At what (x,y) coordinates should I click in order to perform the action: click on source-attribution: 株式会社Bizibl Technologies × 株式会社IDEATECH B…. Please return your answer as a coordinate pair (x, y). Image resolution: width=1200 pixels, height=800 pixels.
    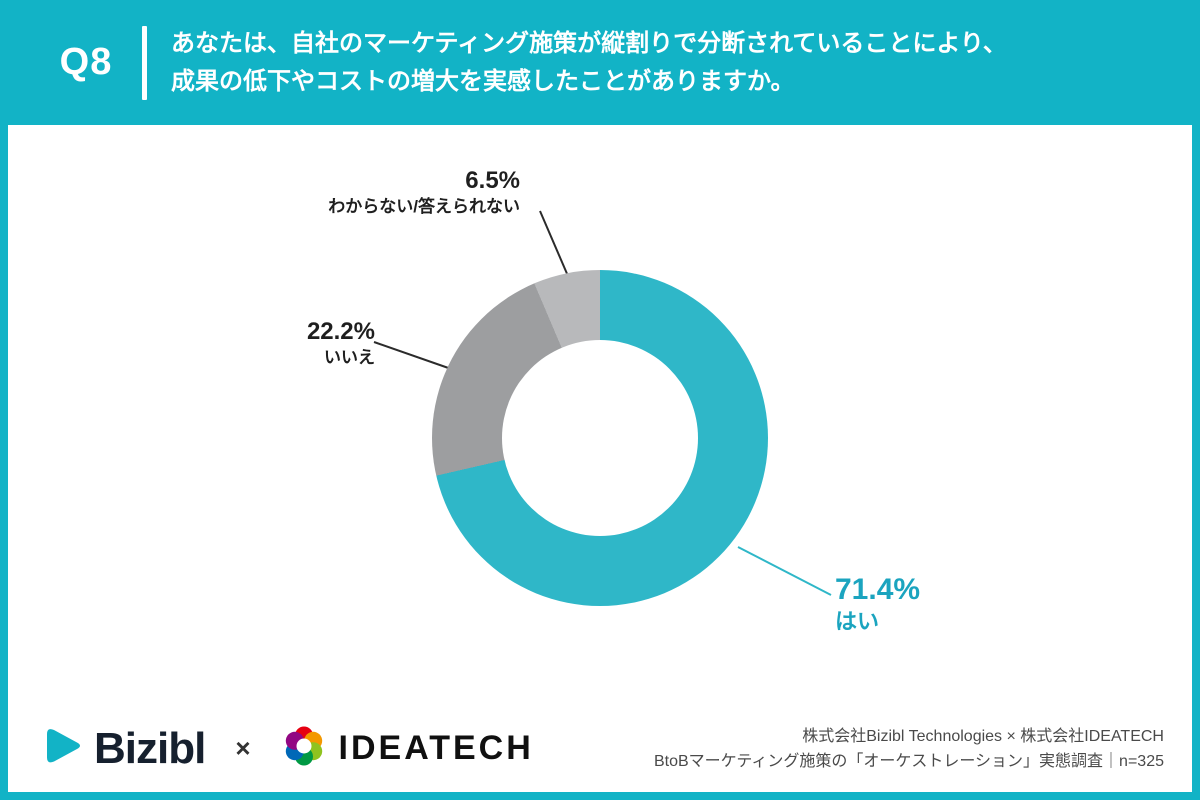
    Looking at the image, I should click on (909, 749).